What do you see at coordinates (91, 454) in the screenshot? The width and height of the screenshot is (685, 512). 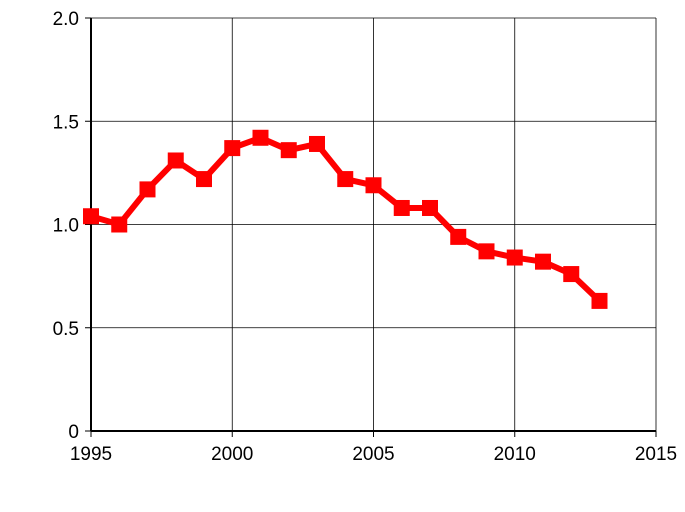 I see `x-tick-label: 1995` at bounding box center [91, 454].